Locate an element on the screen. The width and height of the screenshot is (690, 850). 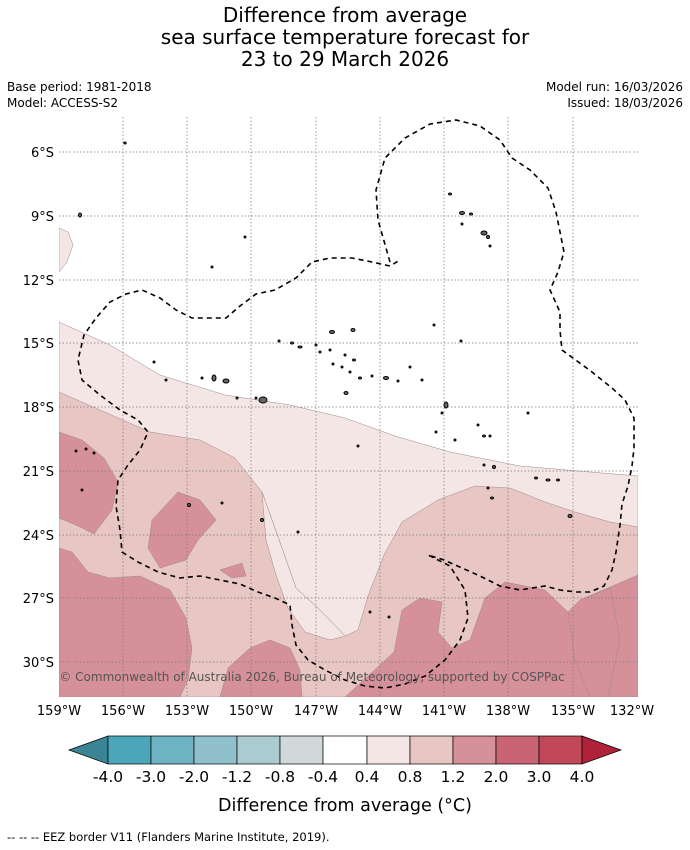
base-period: Base period: 1981-2018 is located at coordinates (79, 87).